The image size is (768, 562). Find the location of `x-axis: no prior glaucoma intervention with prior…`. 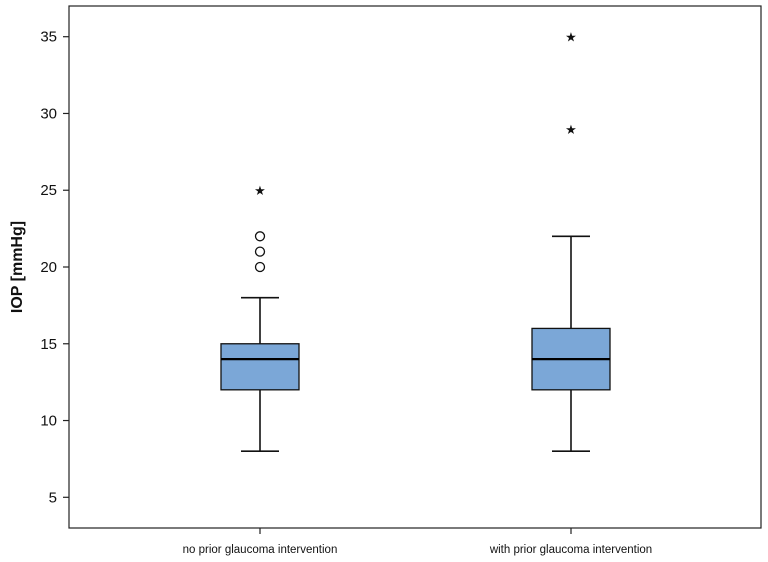

x-axis: no prior glaucoma intervention with prior… is located at coordinates (417, 542).